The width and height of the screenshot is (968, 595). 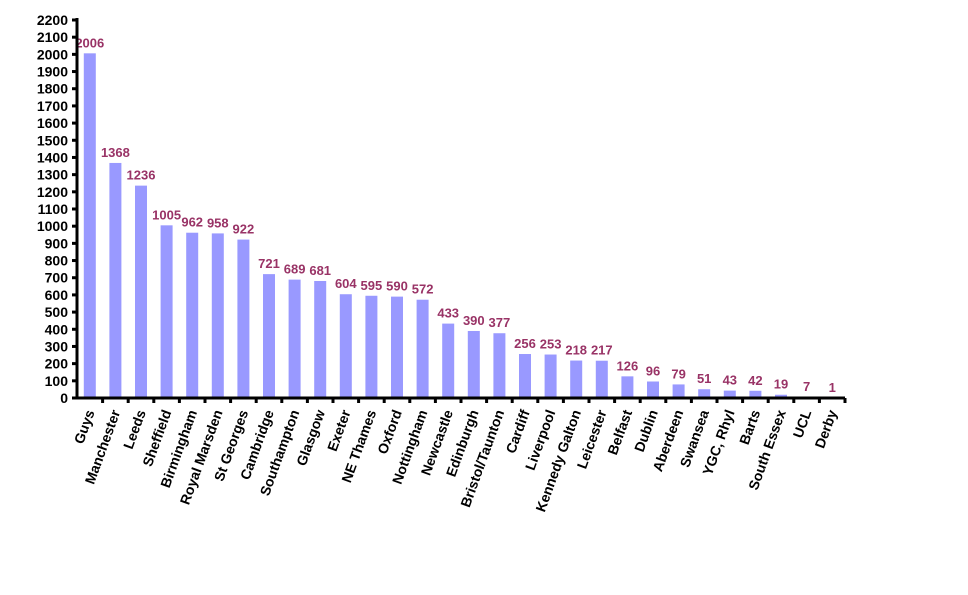 What do you see at coordinates (372, 285) in the screenshot?
I see `data-label: 595` at bounding box center [372, 285].